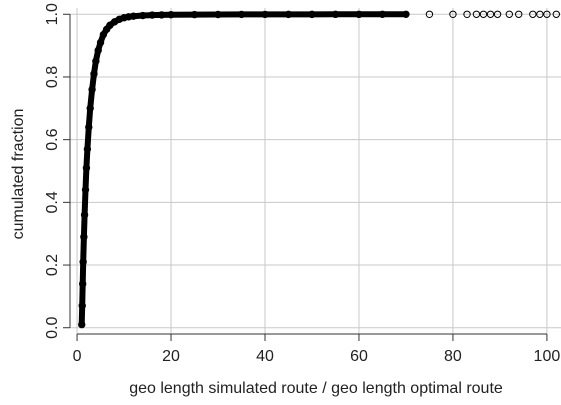 The width and height of the screenshot is (561, 405). Describe the element at coordinates (453, 356) in the screenshot. I see `x-tick-label: 80` at that location.